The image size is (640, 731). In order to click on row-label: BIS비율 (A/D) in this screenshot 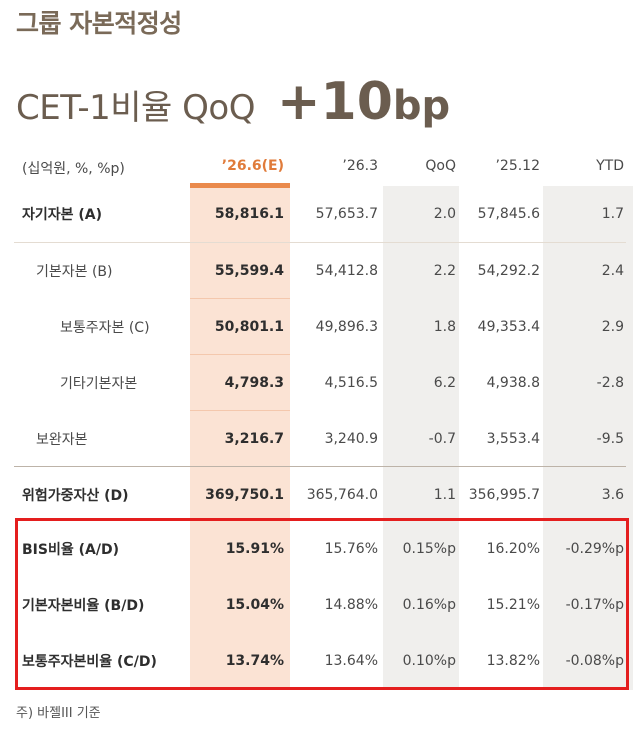, I will do `click(70, 550)`.